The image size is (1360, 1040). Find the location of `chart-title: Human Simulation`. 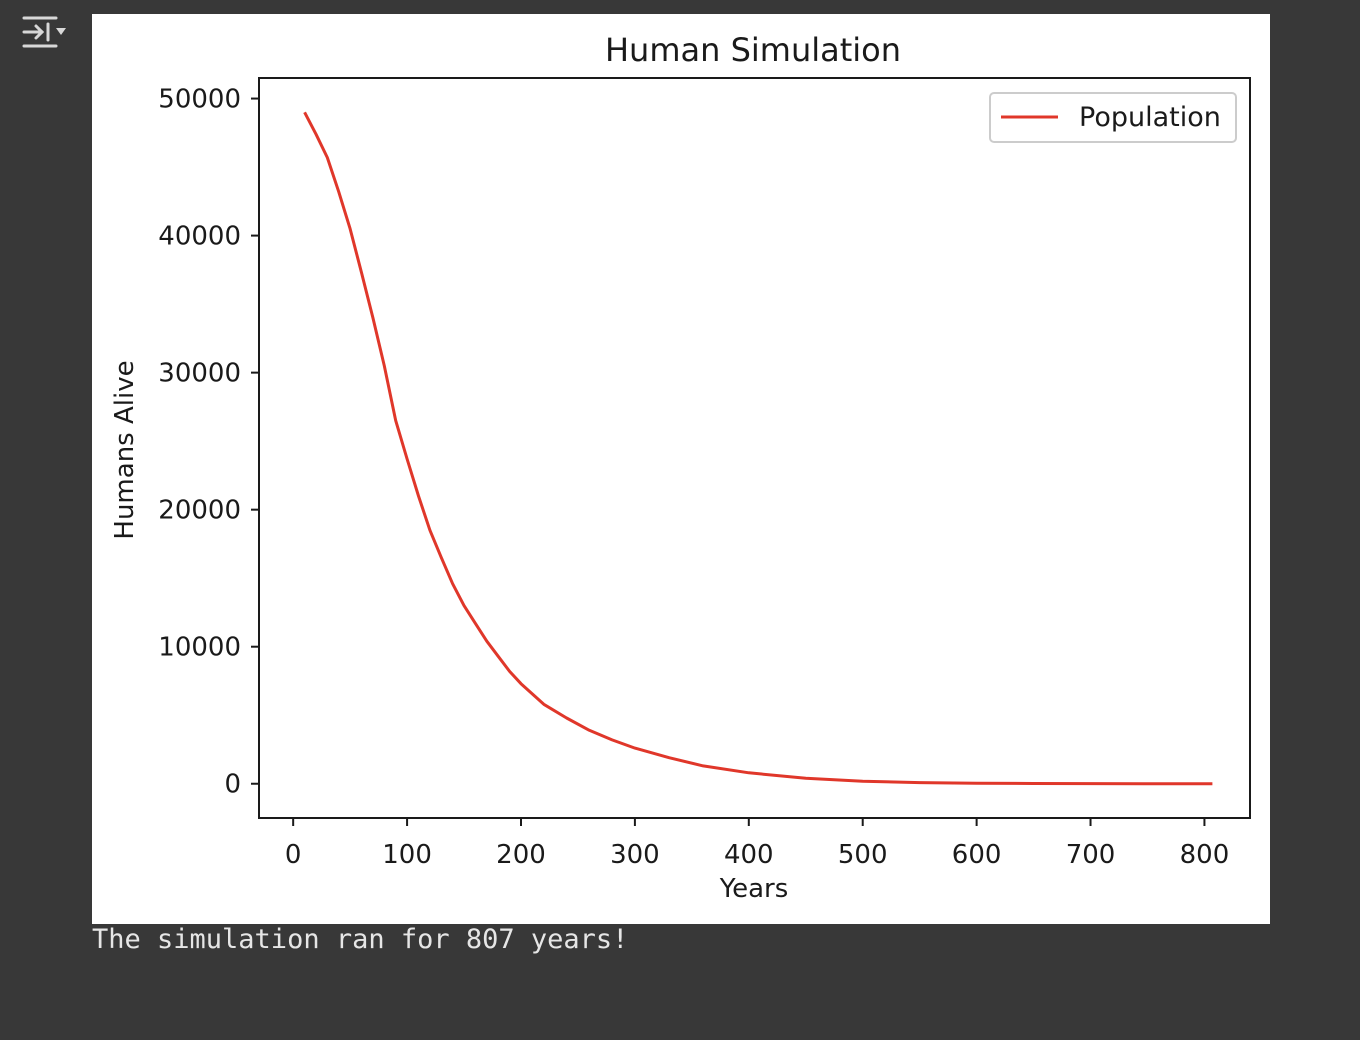

chart-title: Human Simulation is located at coordinates (753, 50).